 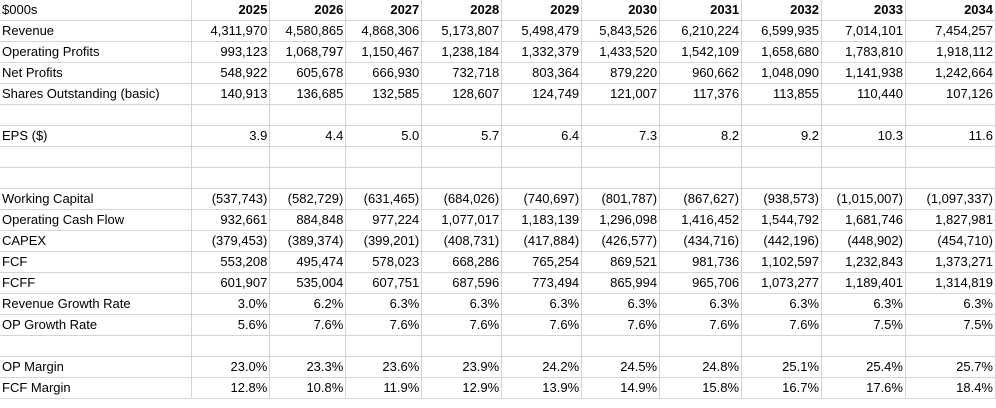 What do you see at coordinates (542, 220) in the screenshot?
I see `value-cell: 1,183,139` at bounding box center [542, 220].